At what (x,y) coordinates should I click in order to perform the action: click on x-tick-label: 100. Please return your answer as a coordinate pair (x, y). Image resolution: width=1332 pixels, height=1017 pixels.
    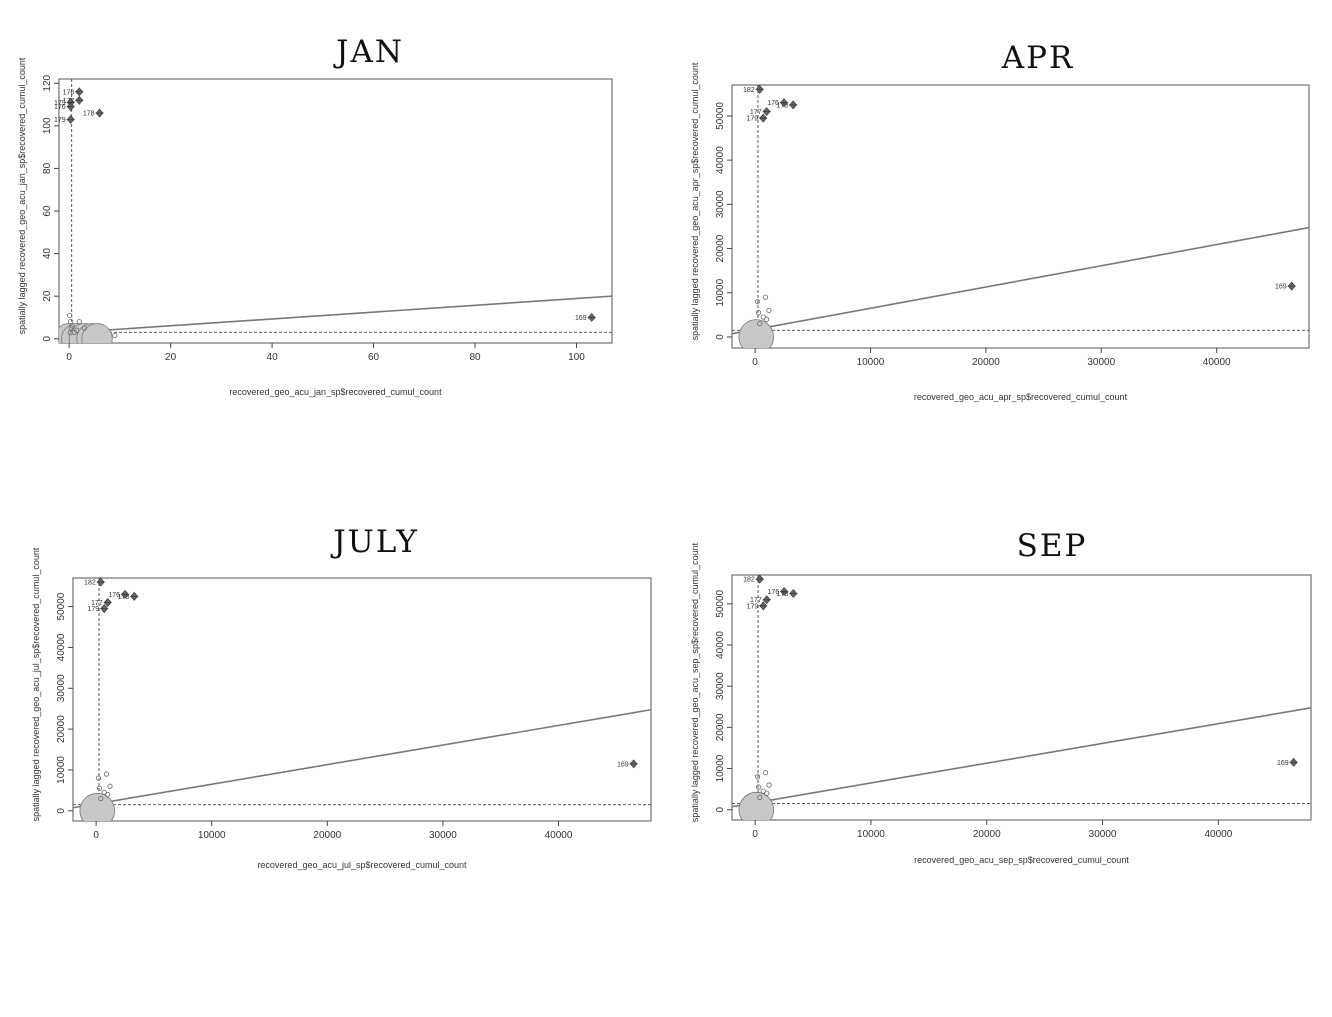
    Looking at the image, I should click on (576, 357).